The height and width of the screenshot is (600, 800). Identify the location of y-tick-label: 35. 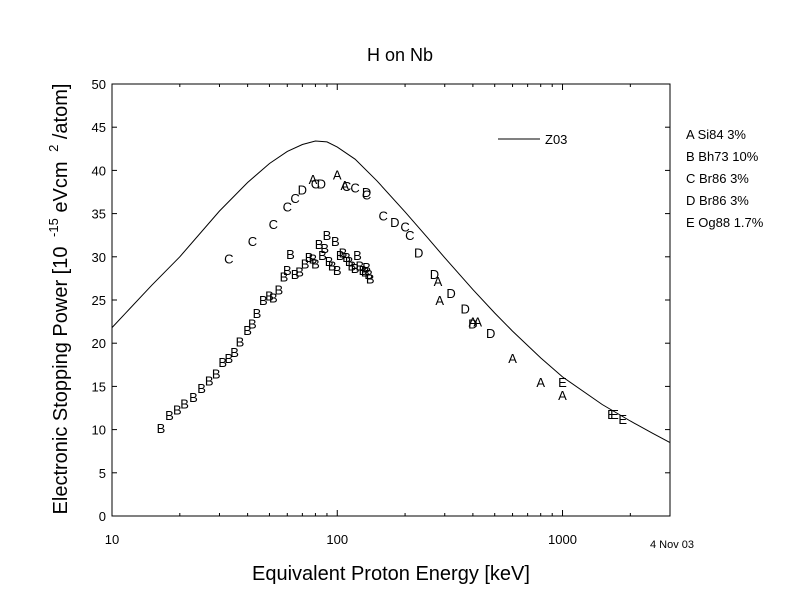
(99, 214).